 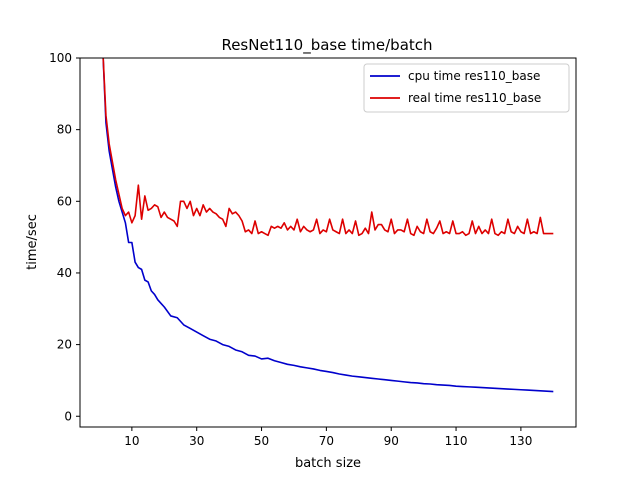 What do you see at coordinates (326, 441) in the screenshot?
I see `x-tick-label: 70` at bounding box center [326, 441].